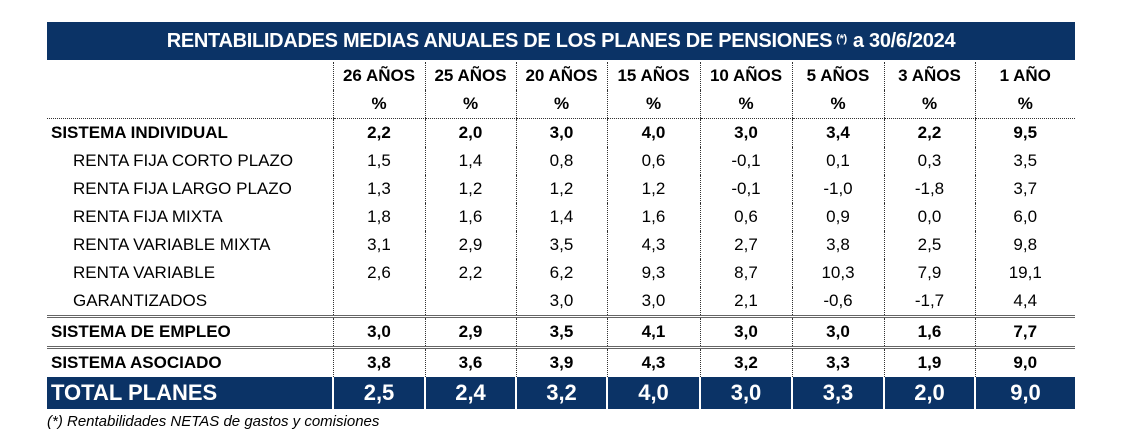  Describe the element at coordinates (653, 76) in the screenshot. I see `column-header: 15 AÑOS` at that location.